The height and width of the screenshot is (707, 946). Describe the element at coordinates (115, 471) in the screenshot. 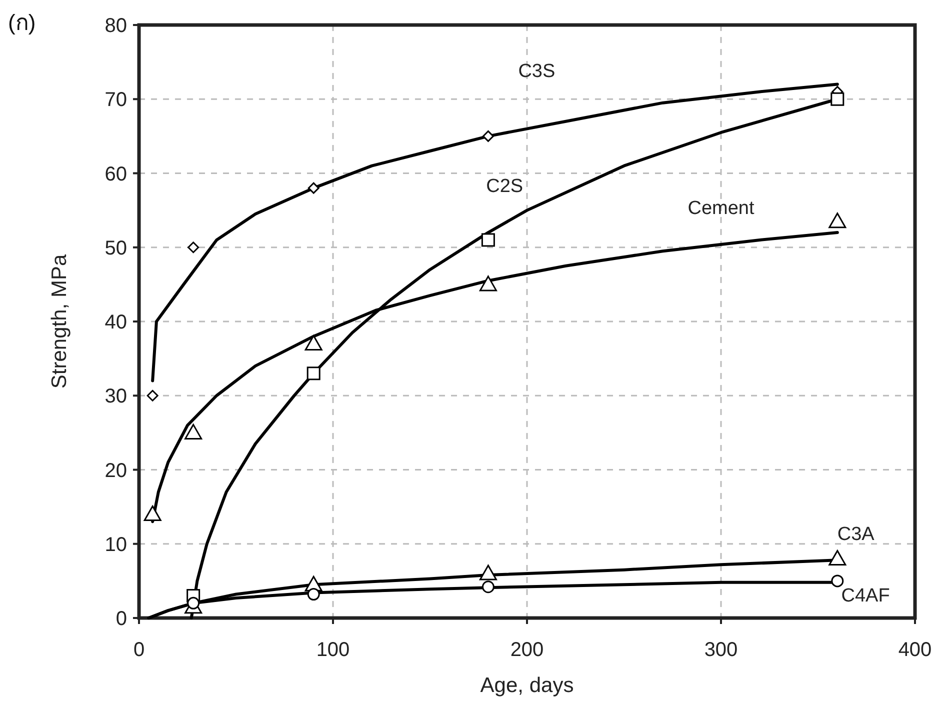

I see `y-tick-label: 20` at that location.